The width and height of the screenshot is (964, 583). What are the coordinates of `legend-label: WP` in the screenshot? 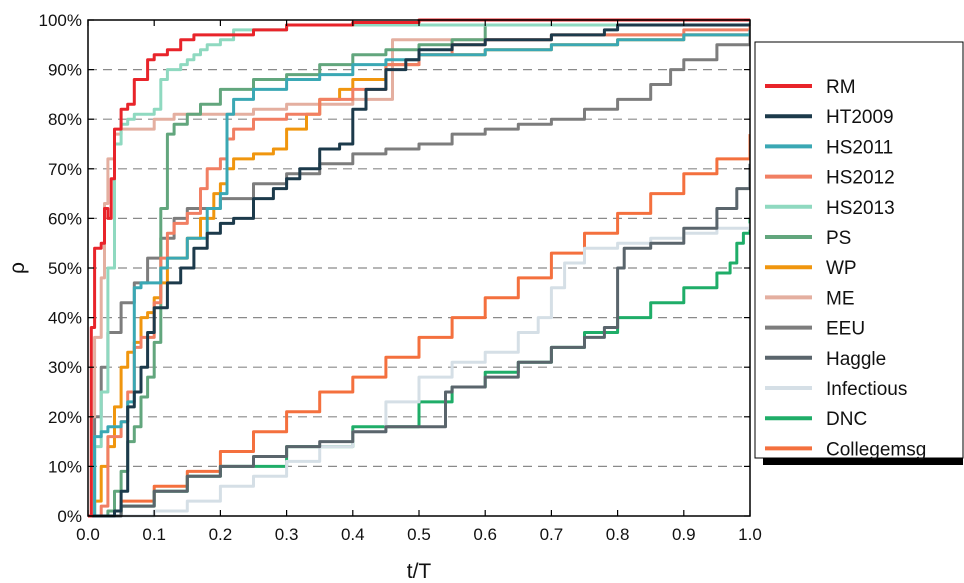 It's located at (841, 268).